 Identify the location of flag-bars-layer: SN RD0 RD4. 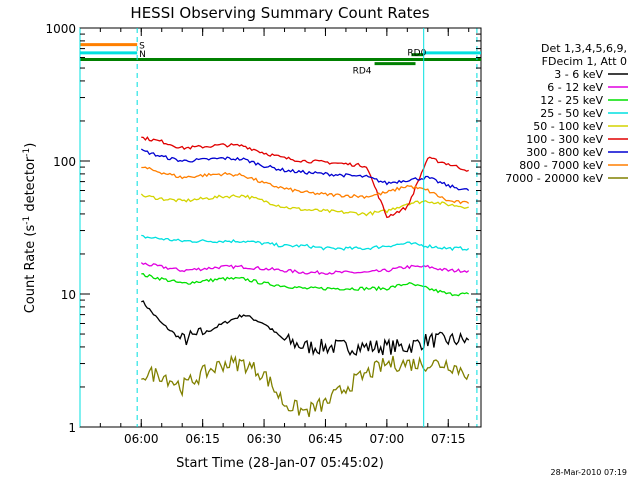
(280, 59).